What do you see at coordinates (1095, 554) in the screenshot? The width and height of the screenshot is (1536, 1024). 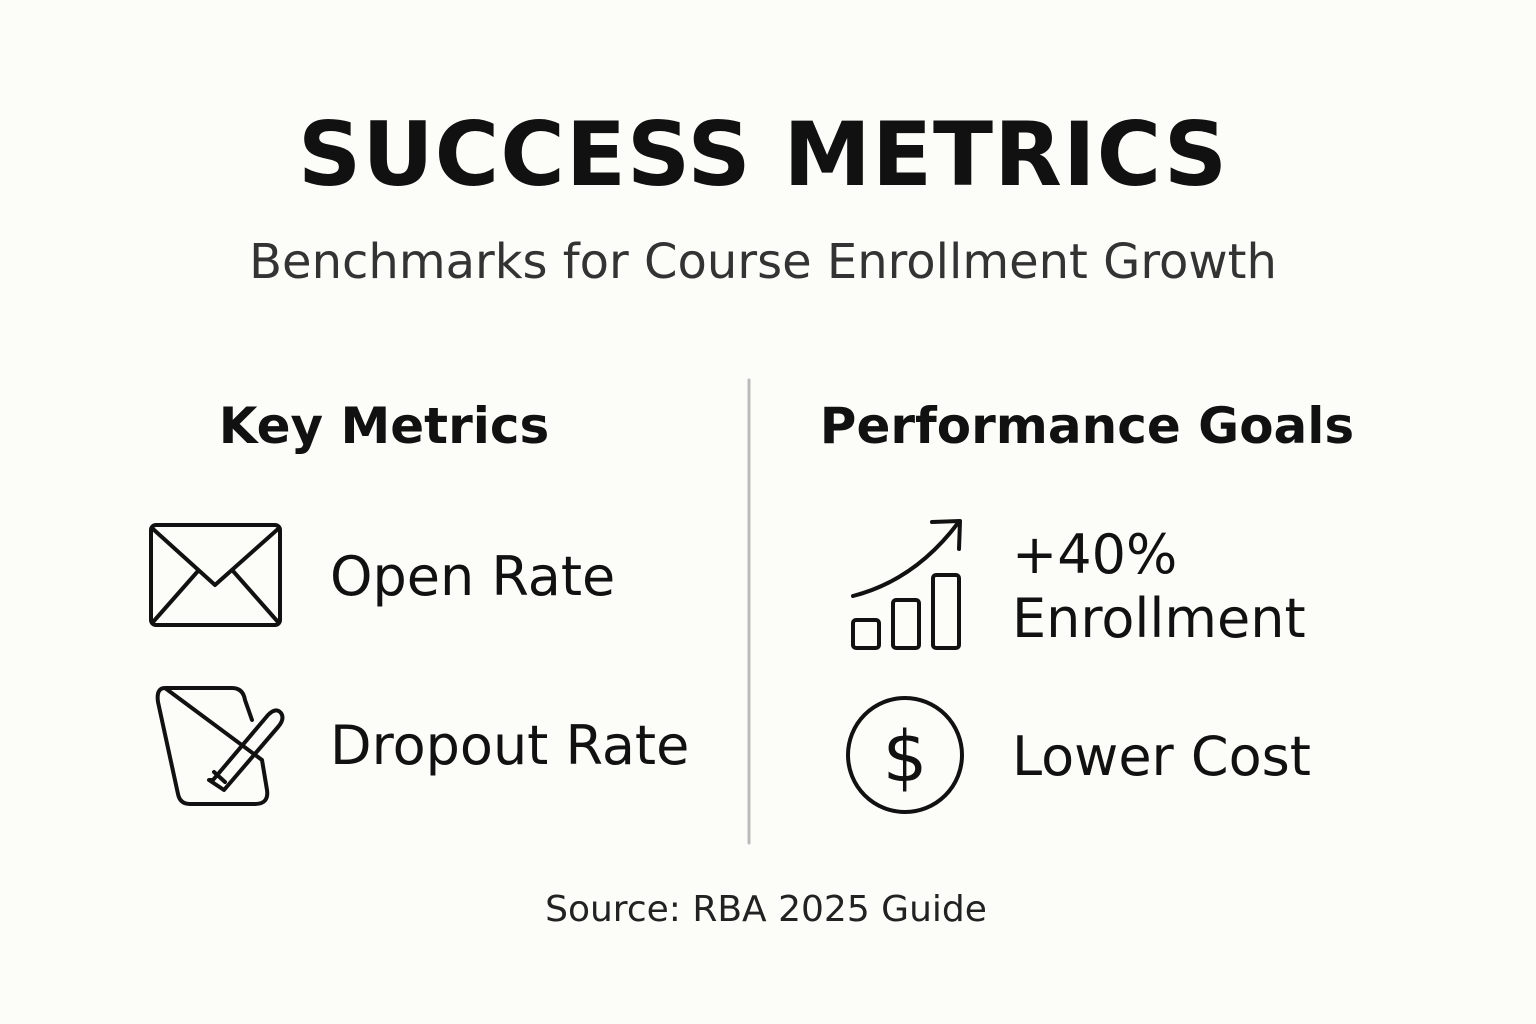 I see `goal-value: +40%` at bounding box center [1095, 554].